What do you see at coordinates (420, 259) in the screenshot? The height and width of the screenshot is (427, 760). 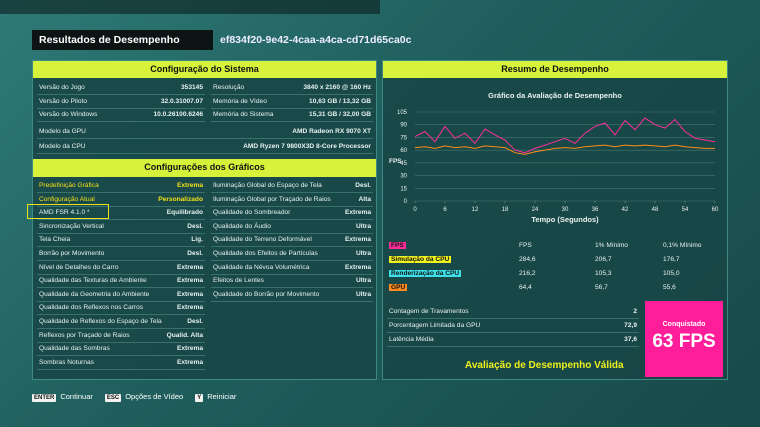 I see `table-cell: Simulação da CPU` at bounding box center [420, 259].